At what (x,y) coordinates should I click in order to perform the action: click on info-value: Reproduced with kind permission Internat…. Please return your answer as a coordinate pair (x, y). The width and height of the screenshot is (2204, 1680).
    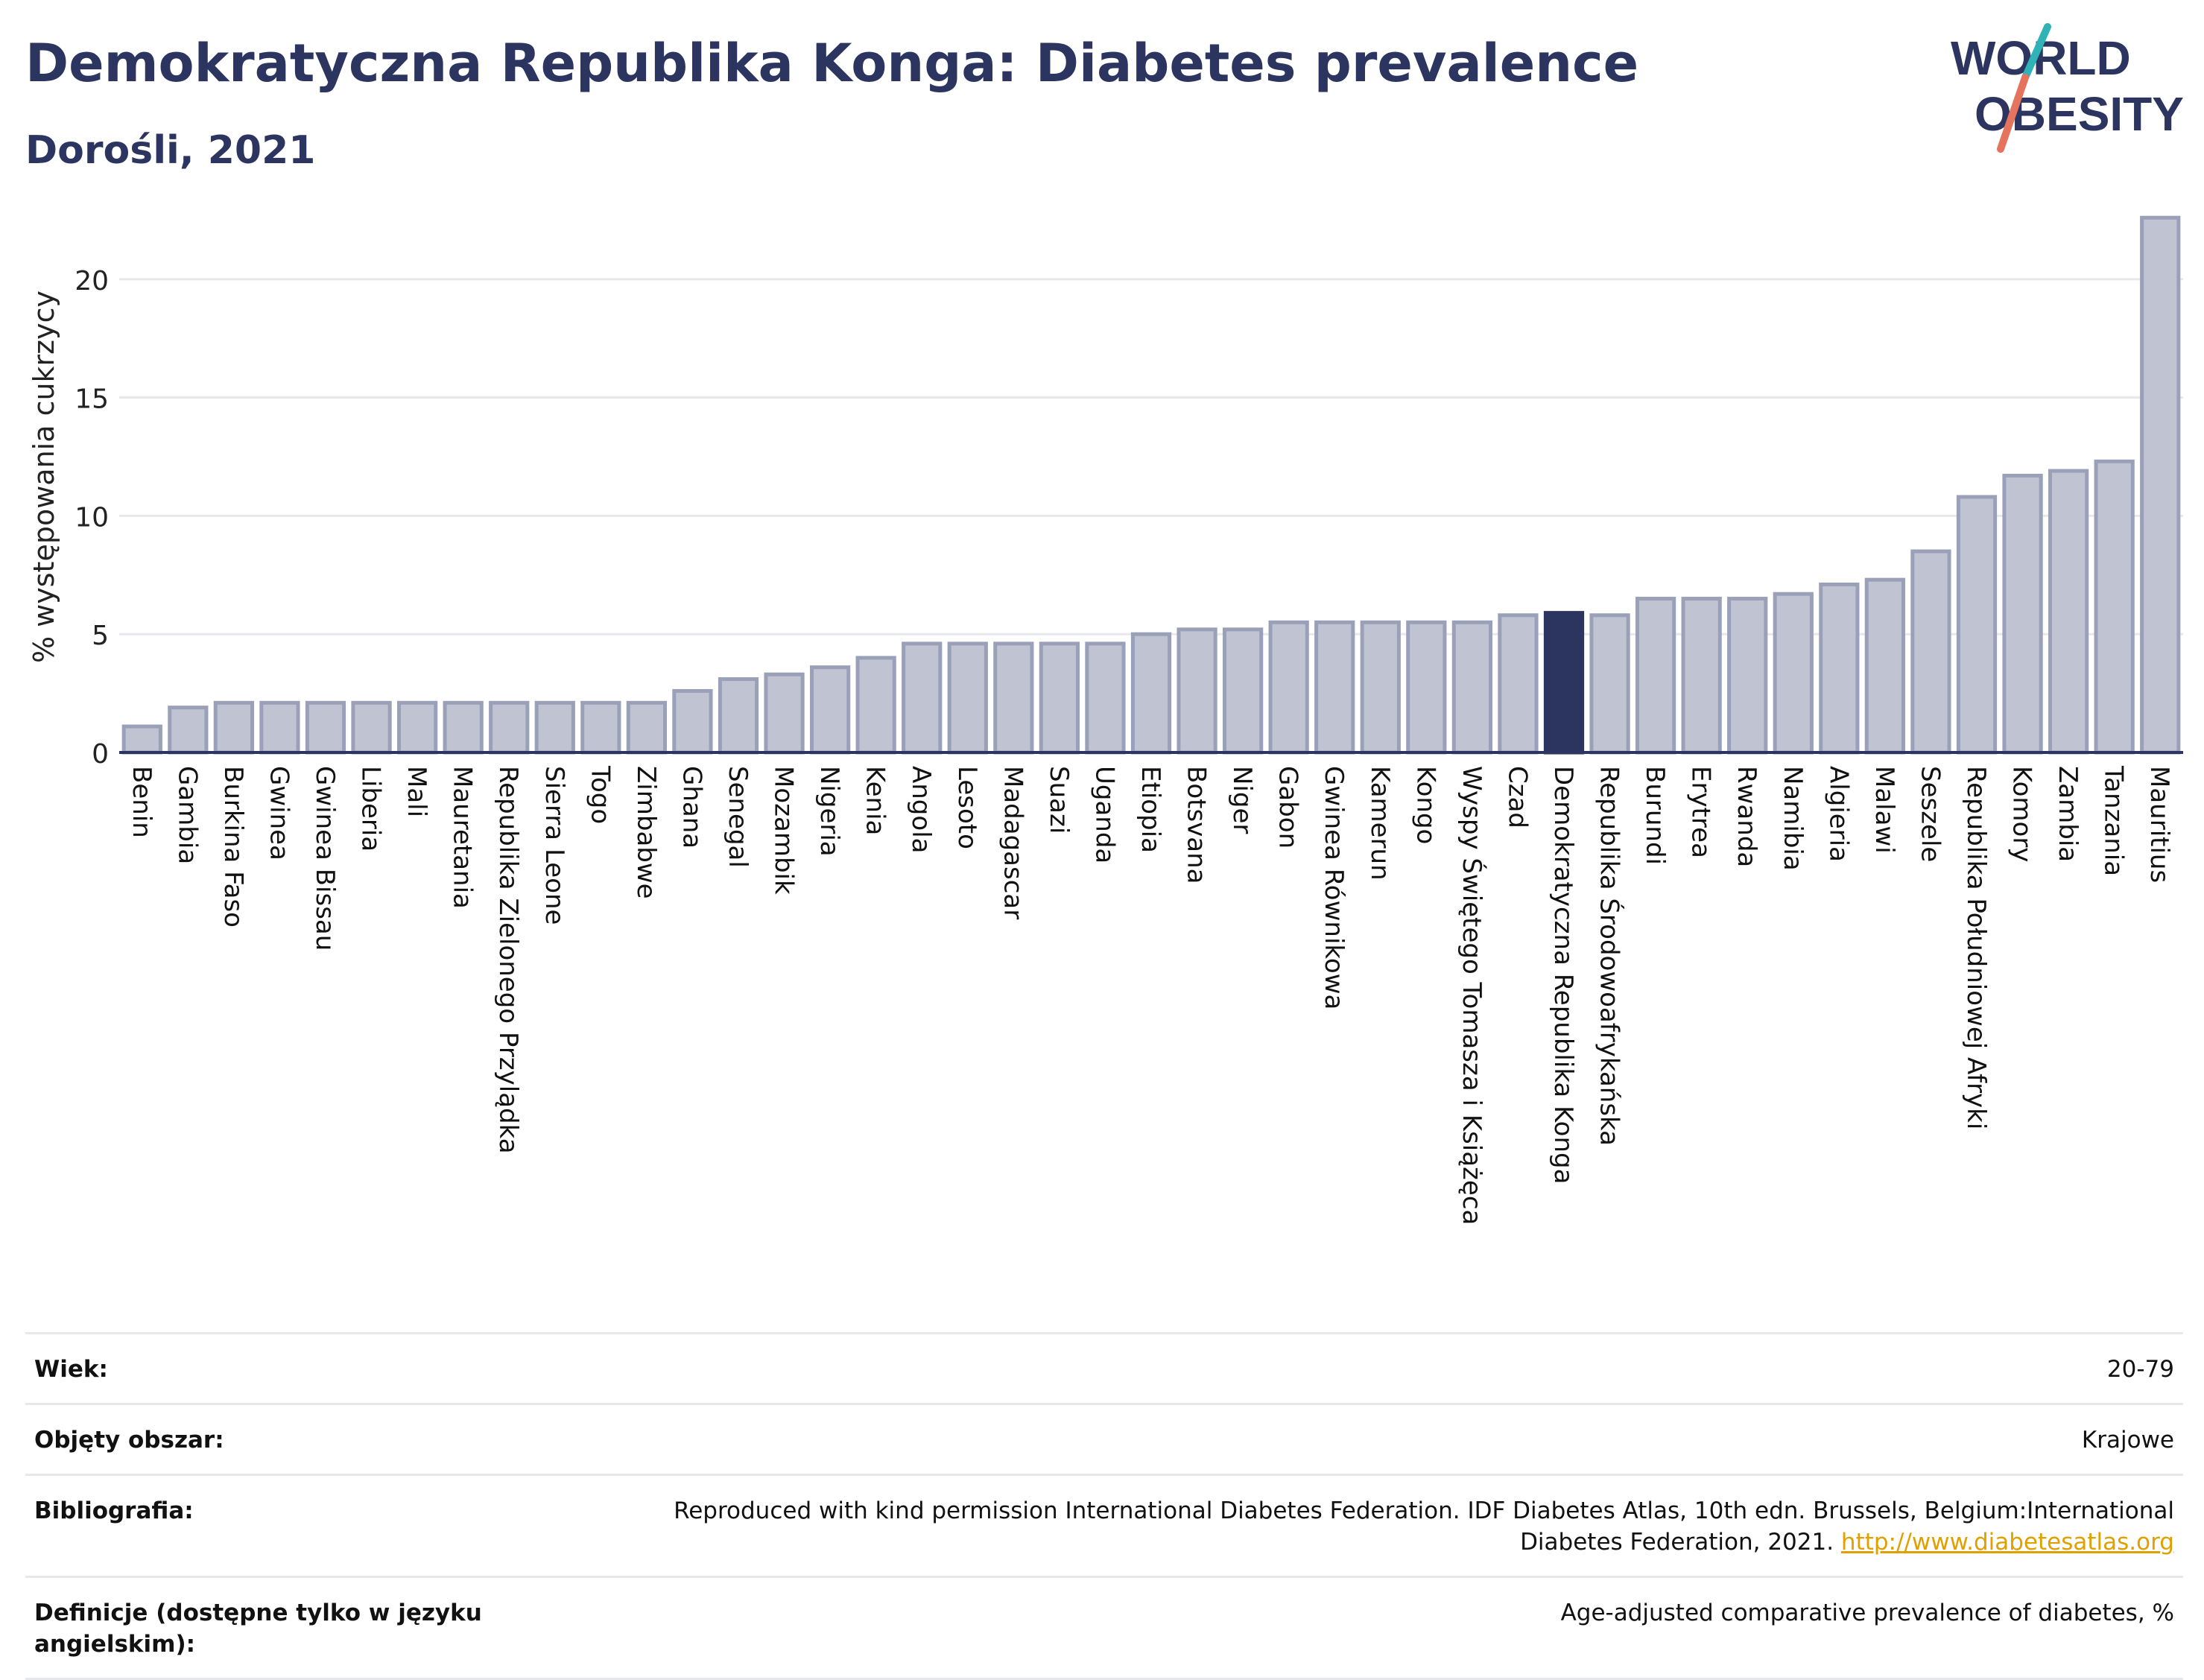
    Looking at the image, I should click on (1424, 1526).